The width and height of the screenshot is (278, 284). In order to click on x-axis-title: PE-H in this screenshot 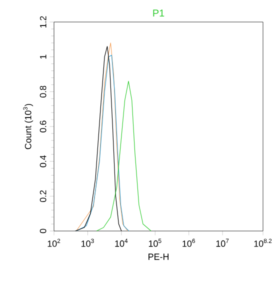, I will do `click(158, 257)`.